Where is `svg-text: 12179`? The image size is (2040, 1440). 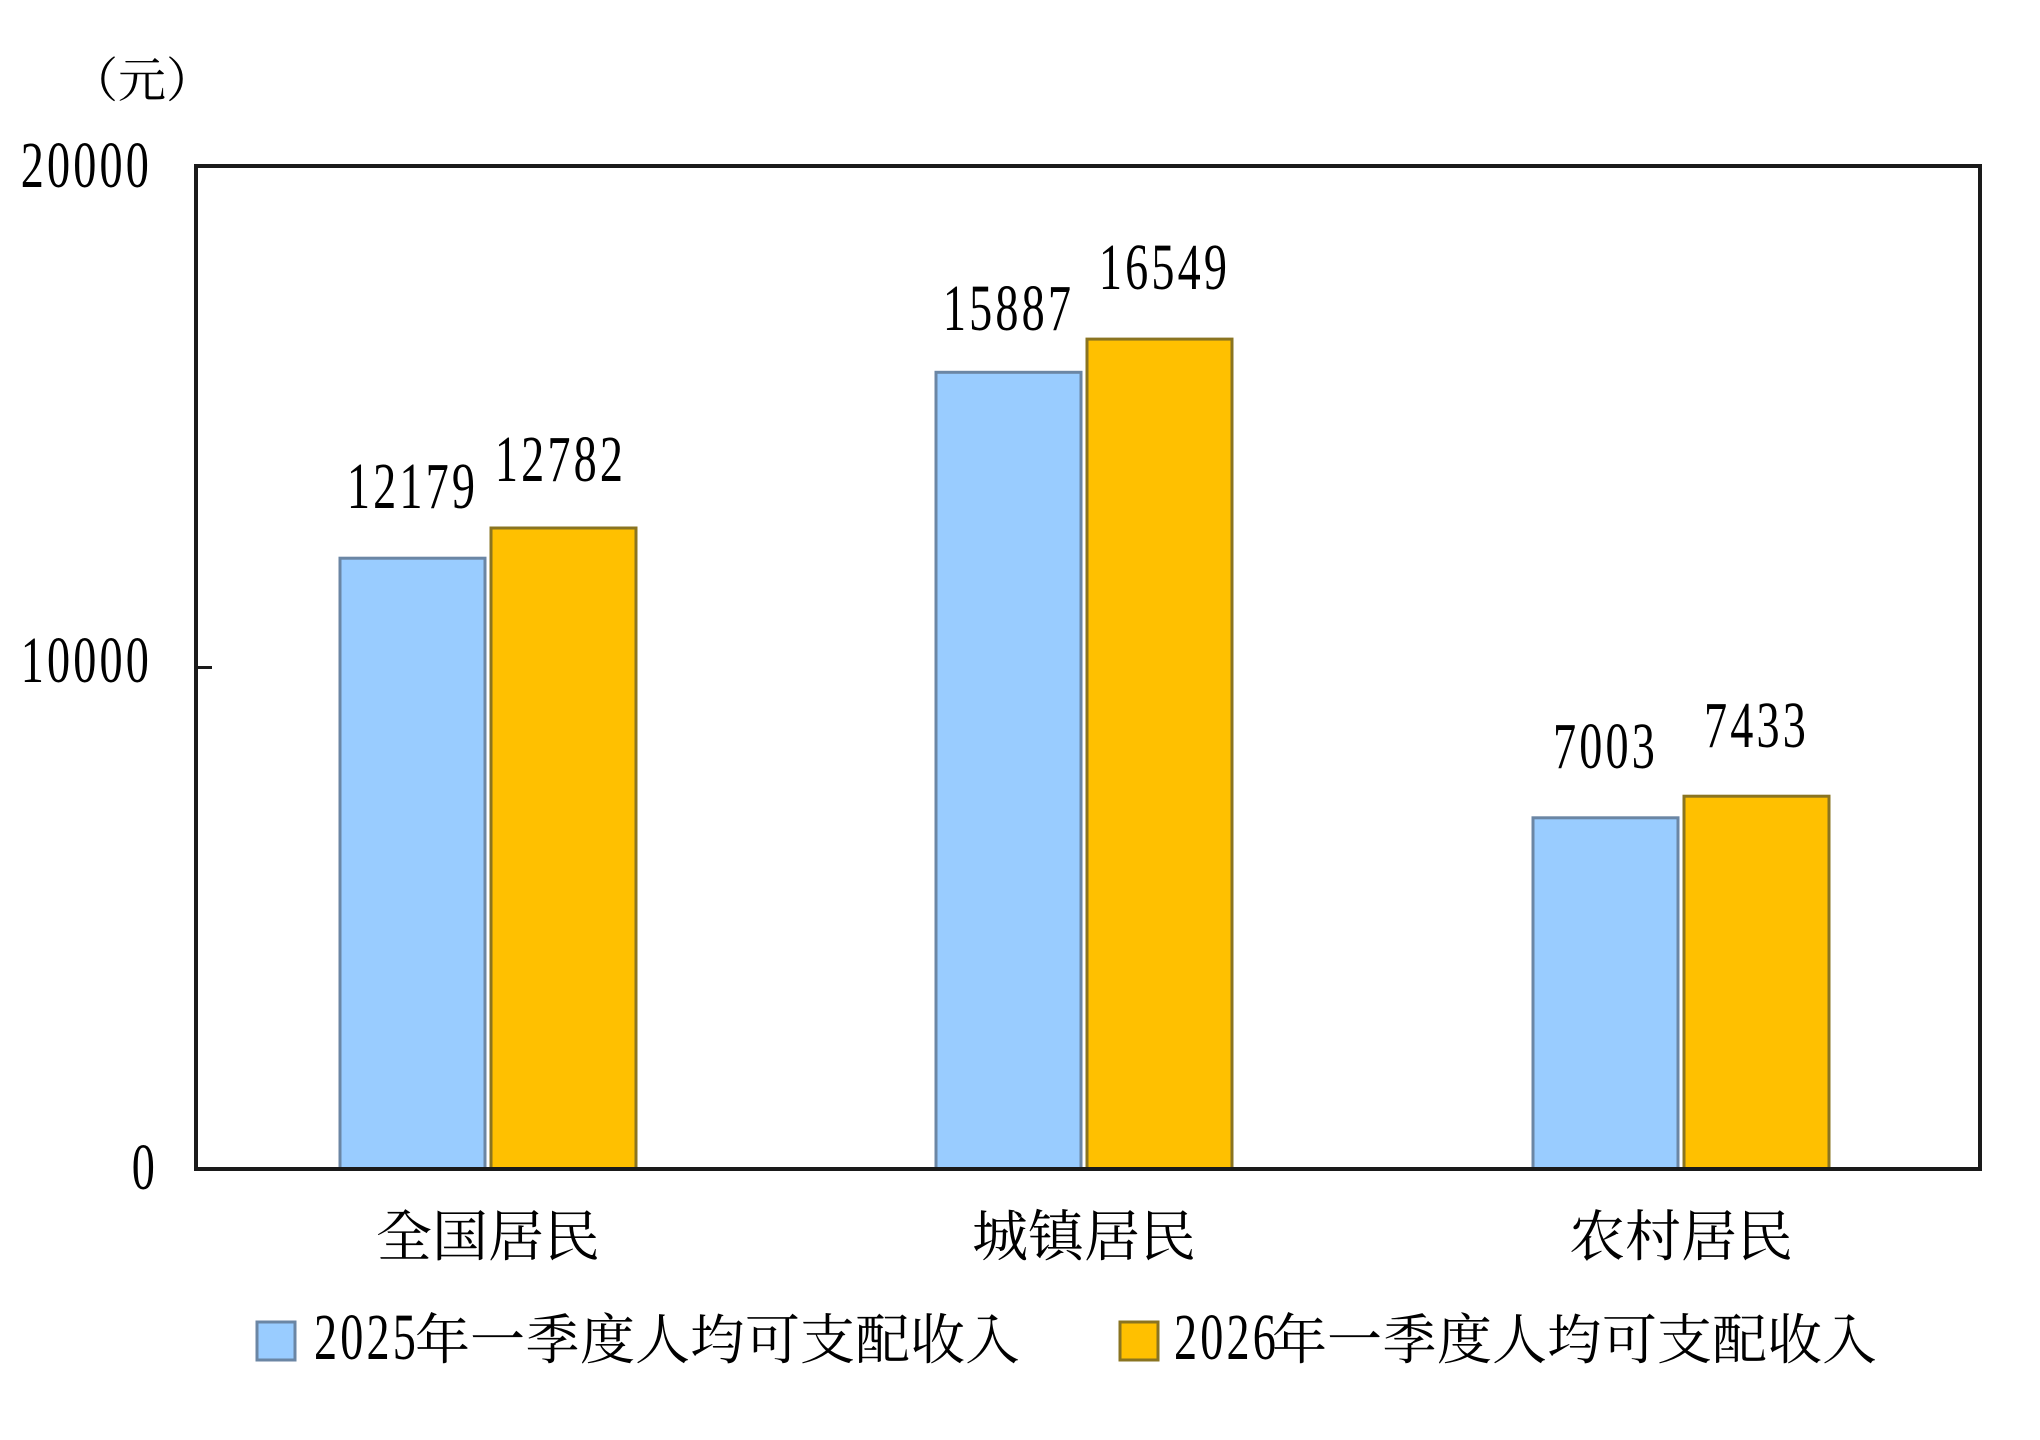 svg-text: 12179 is located at coordinates (412, 486).